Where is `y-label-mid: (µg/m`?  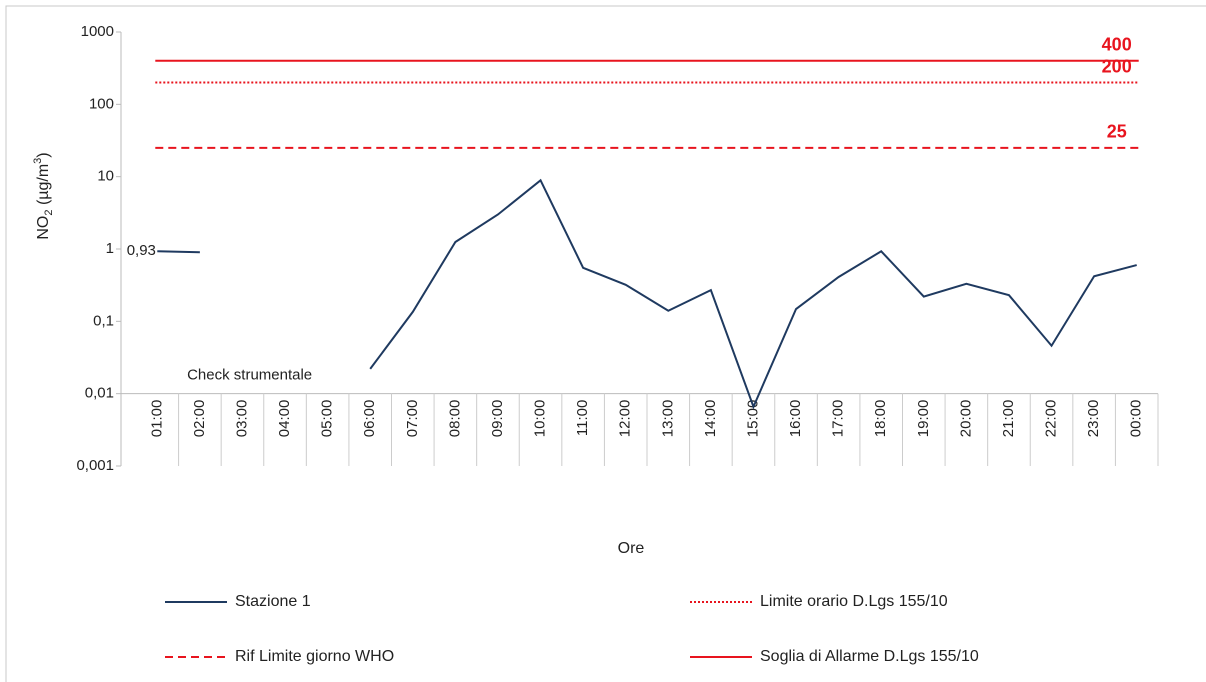
y-label-mid: (µg/m is located at coordinates (43, 187).